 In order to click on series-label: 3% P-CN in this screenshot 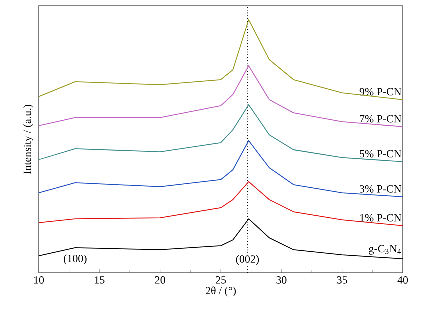, I will do `click(381, 189)`.